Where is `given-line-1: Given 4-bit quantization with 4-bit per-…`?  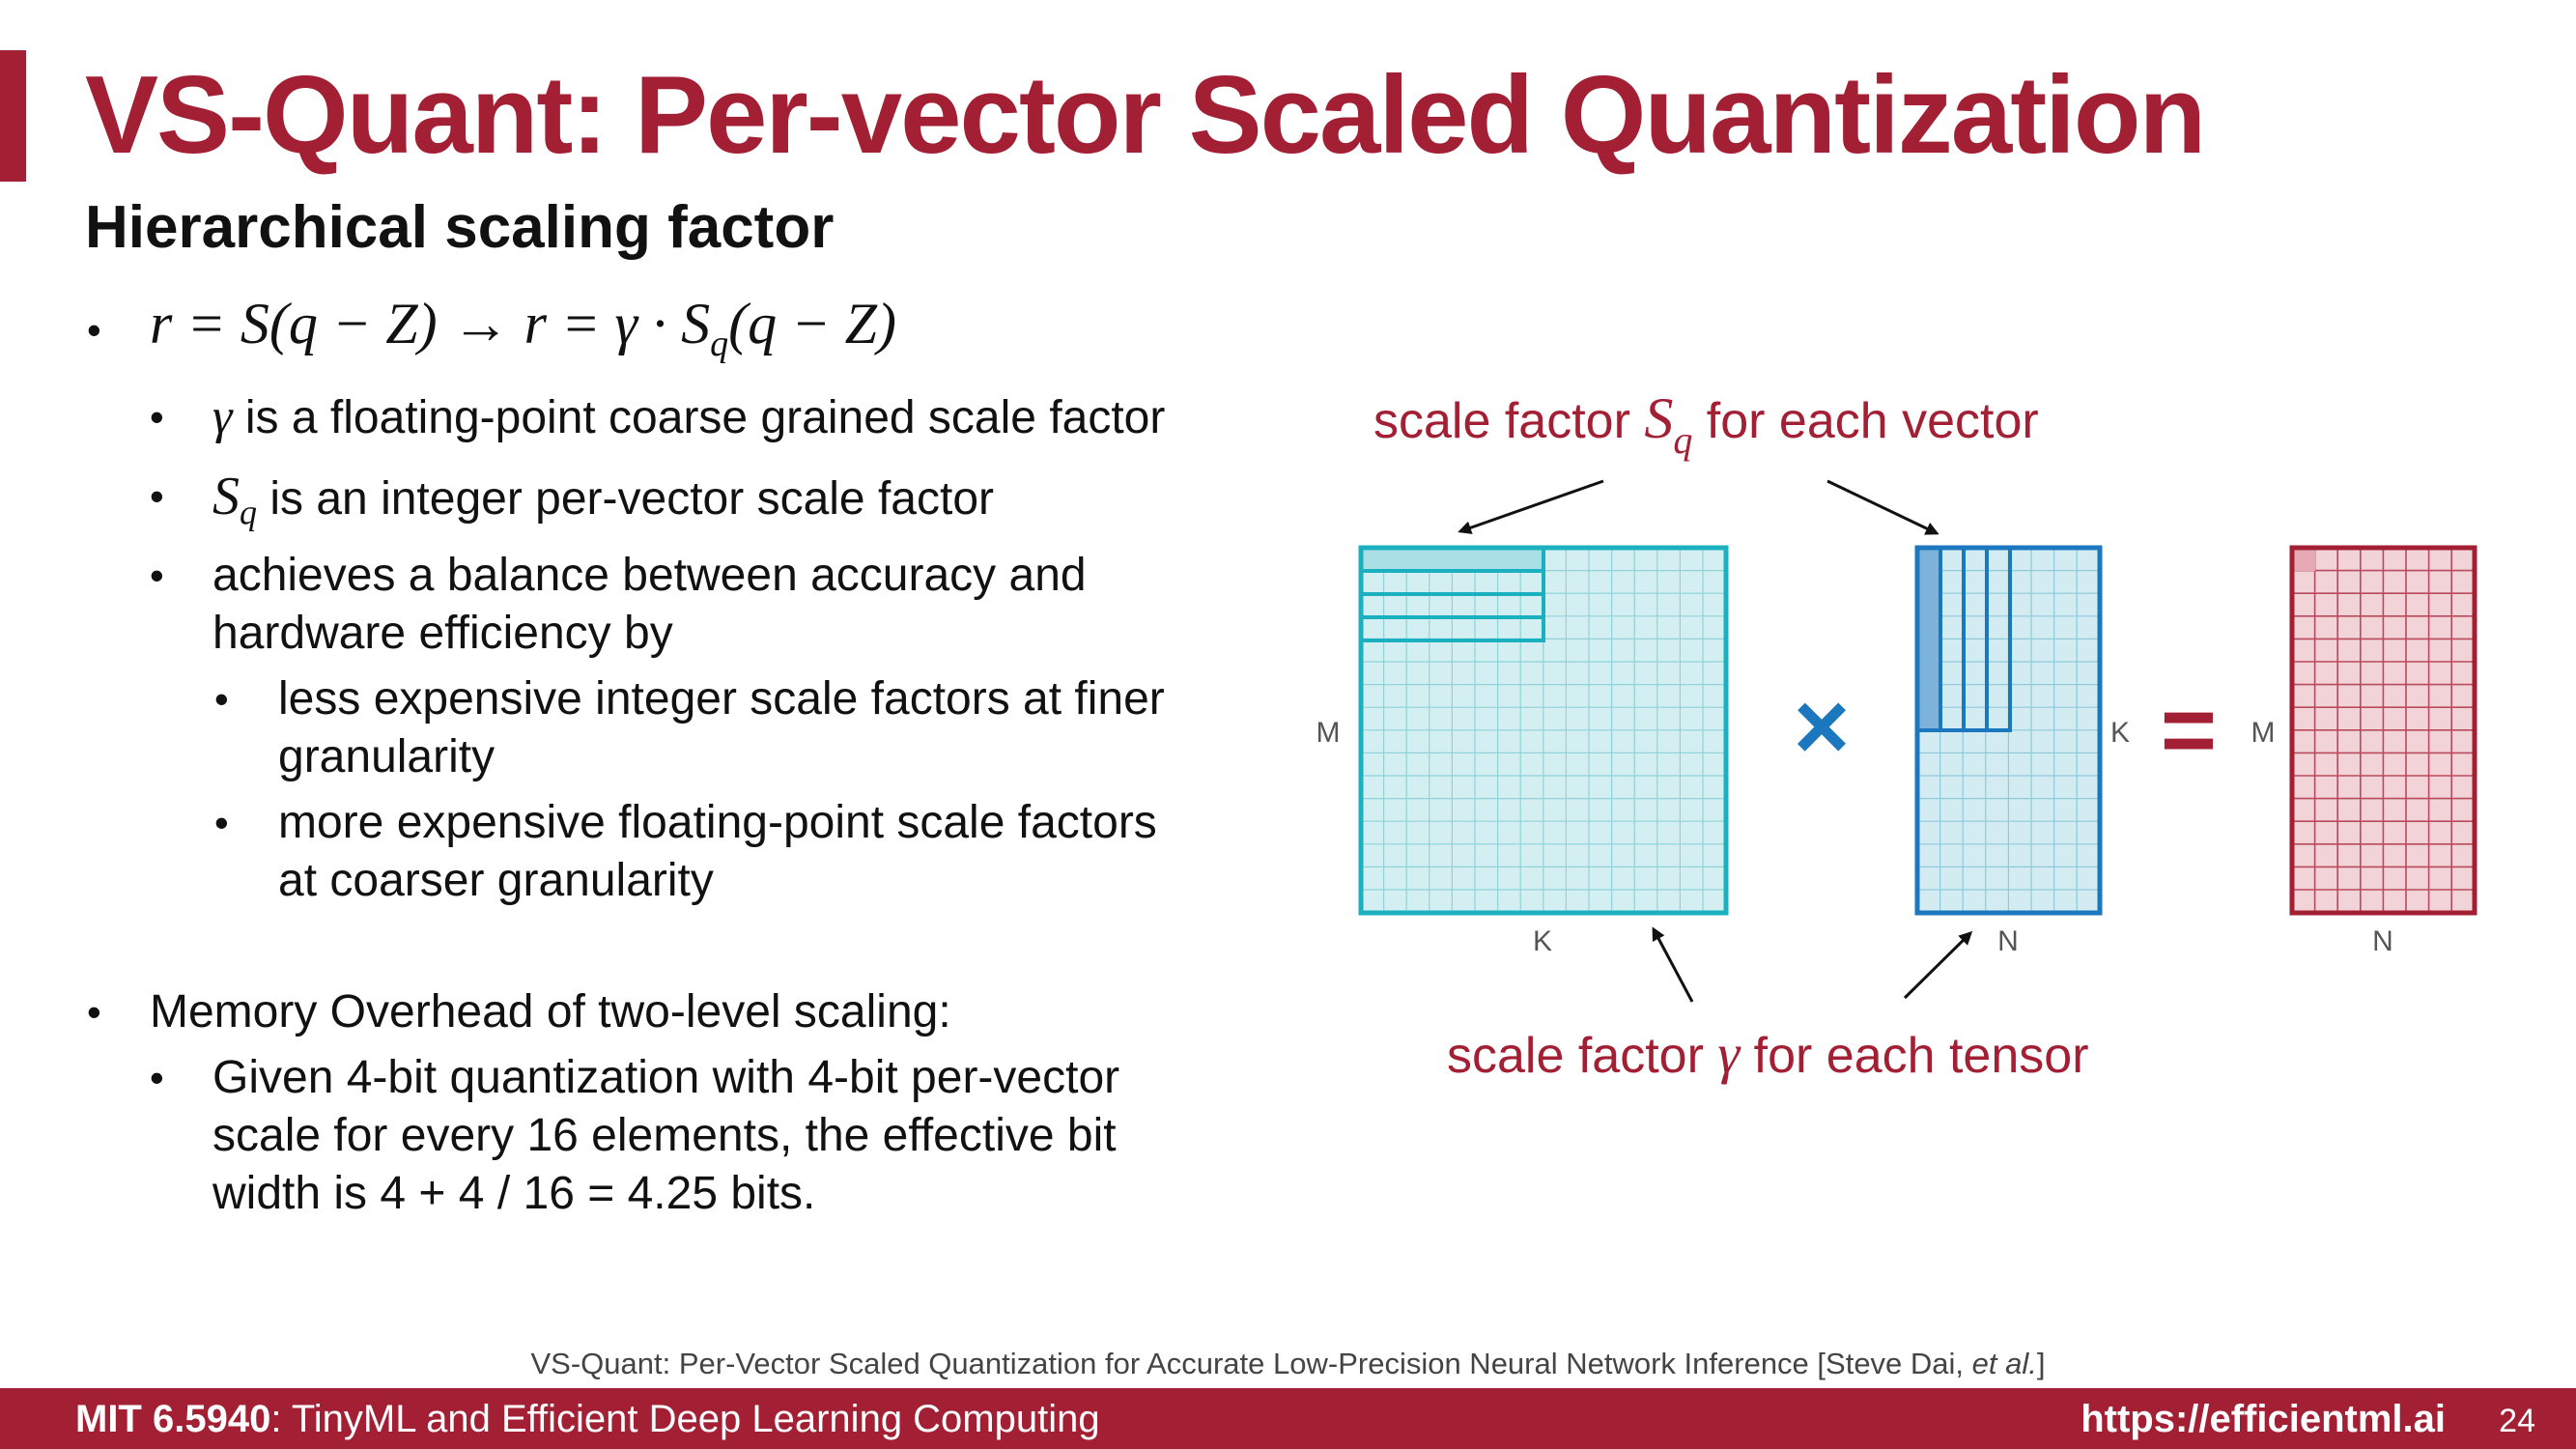 given-line-1: Given 4-bit quantization with 4-bit per-… is located at coordinates (666, 1077).